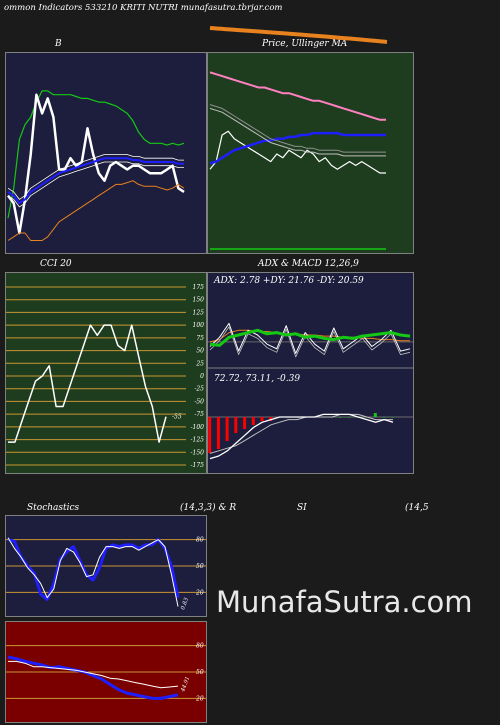 The width and height of the screenshot is (500, 725). Describe the element at coordinates (200, 338) in the screenshot. I see `cci-tick-label: 75` at that location.